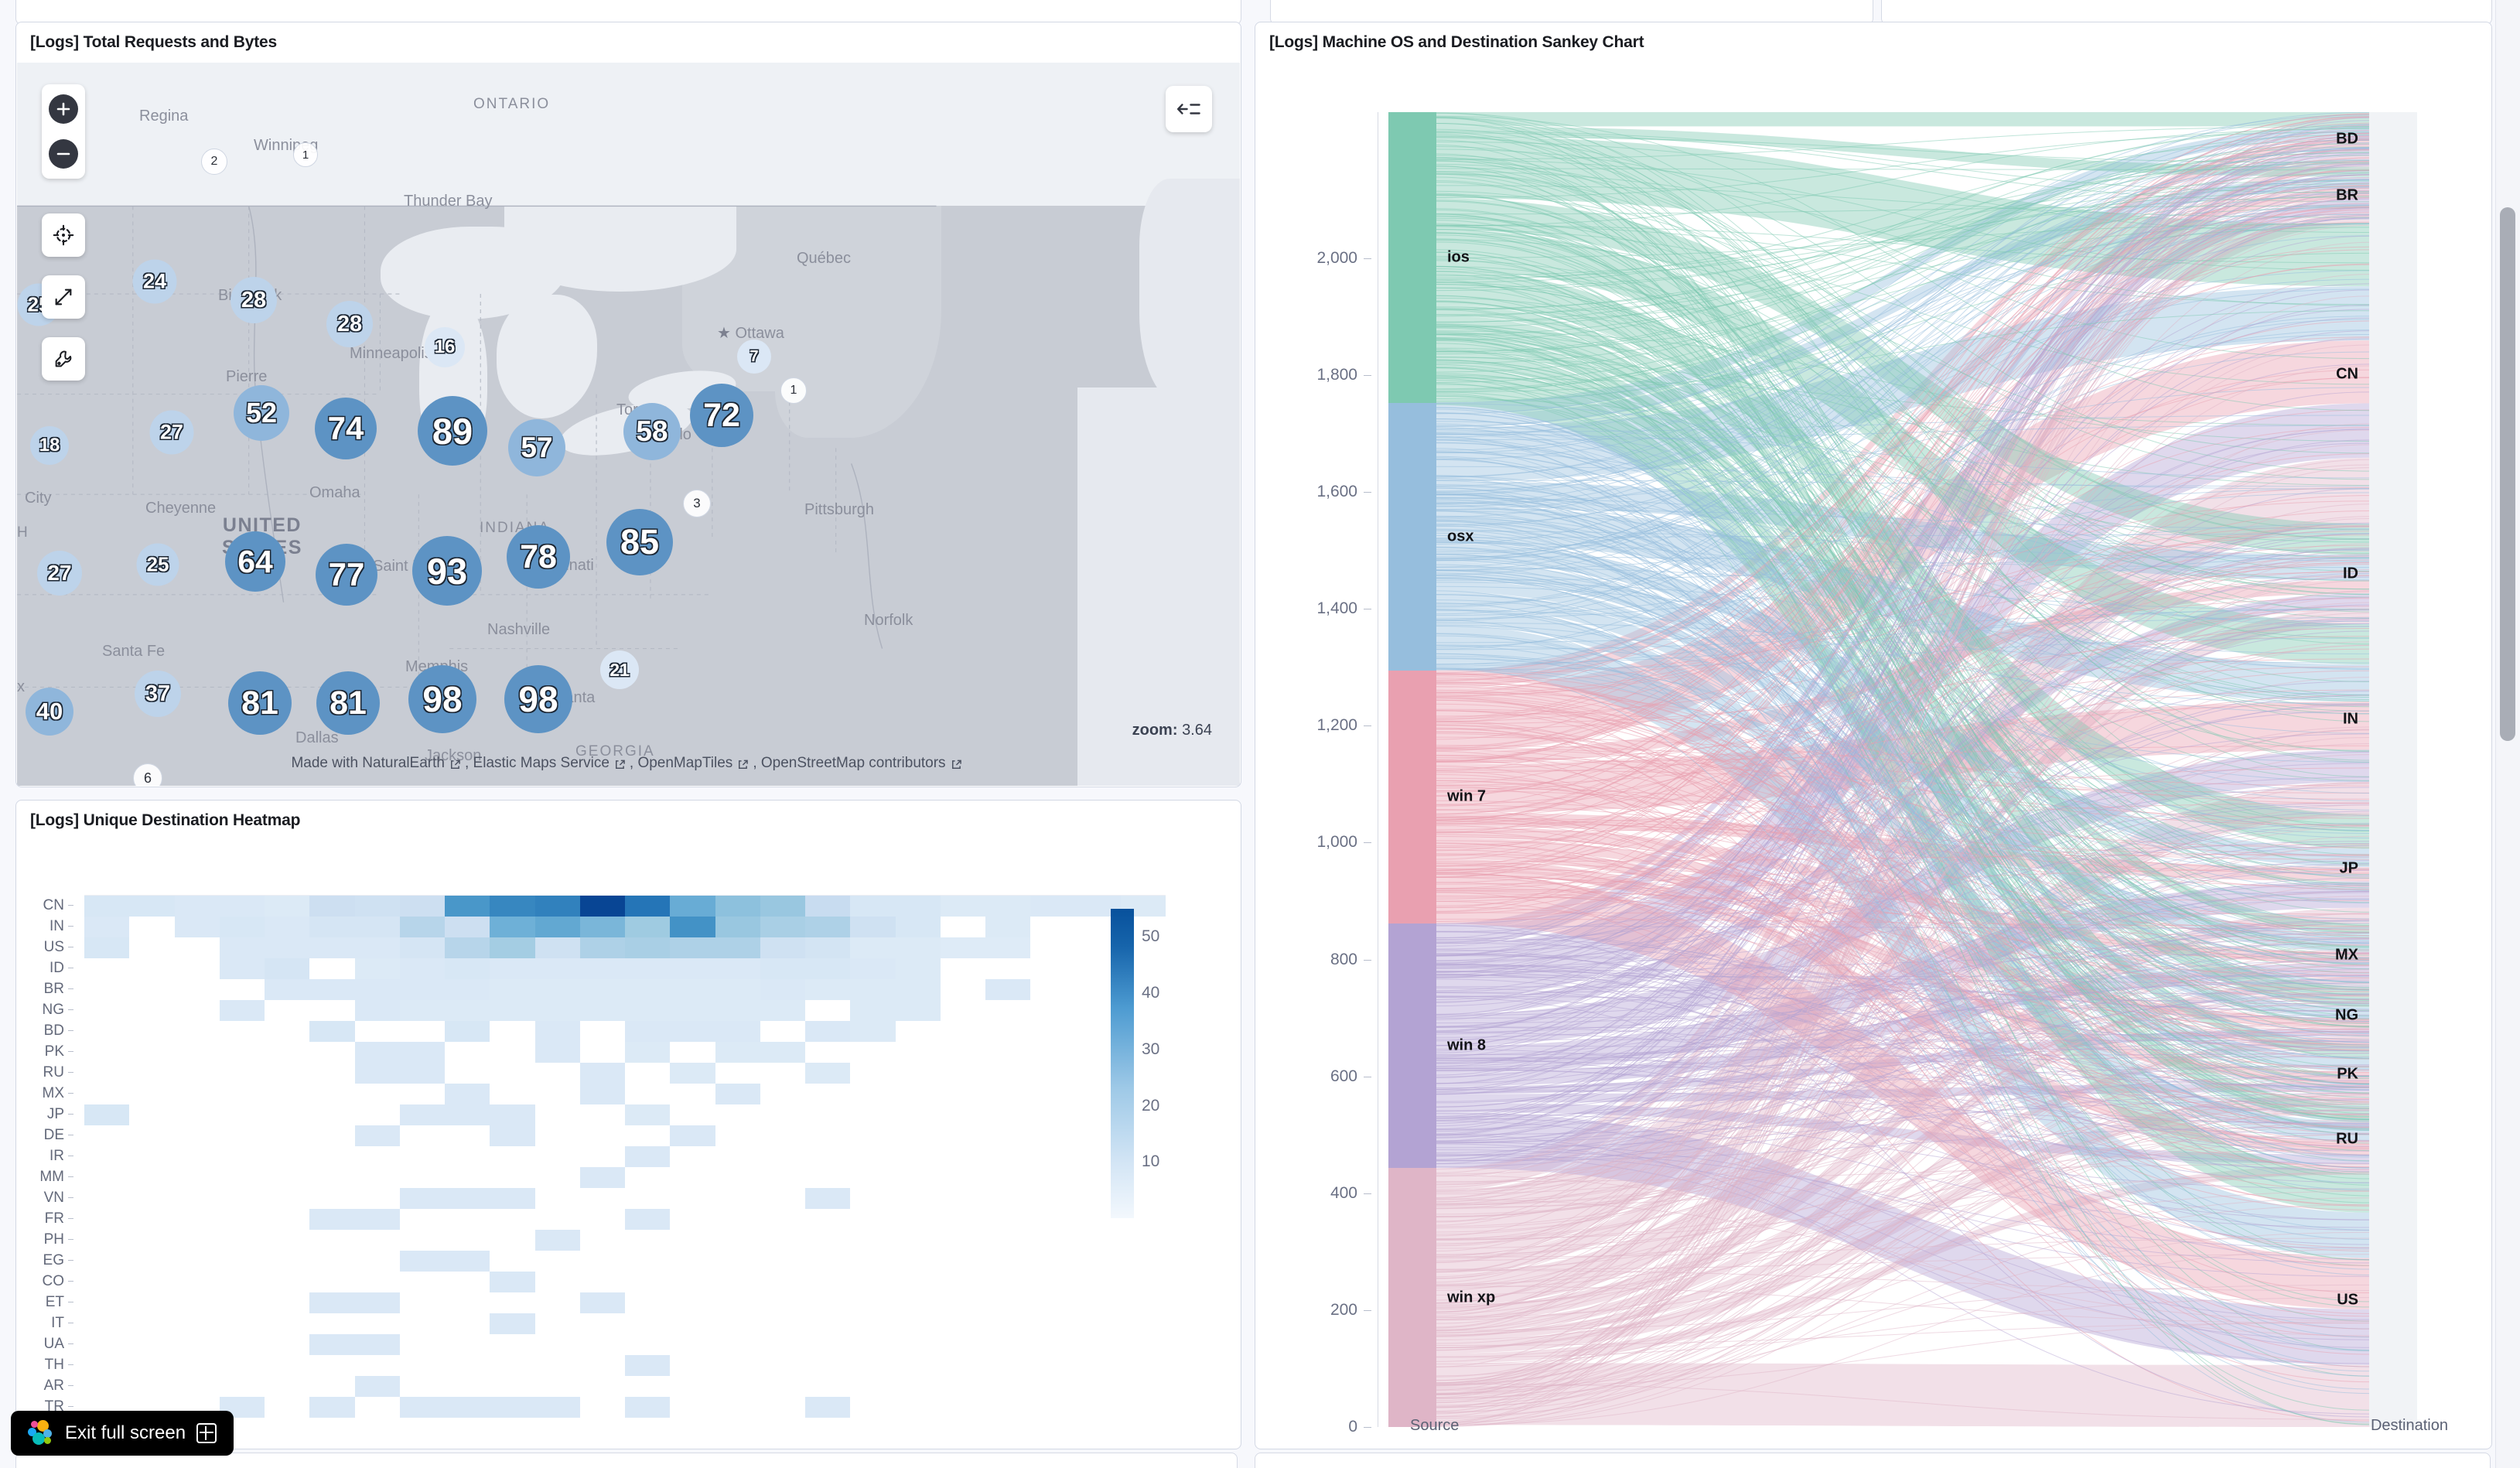 This screenshot has height=1468, width=2520. What do you see at coordinates (64, 359) in the screenshot?
I see `map-tools-button` at bounding box center [64, 359].